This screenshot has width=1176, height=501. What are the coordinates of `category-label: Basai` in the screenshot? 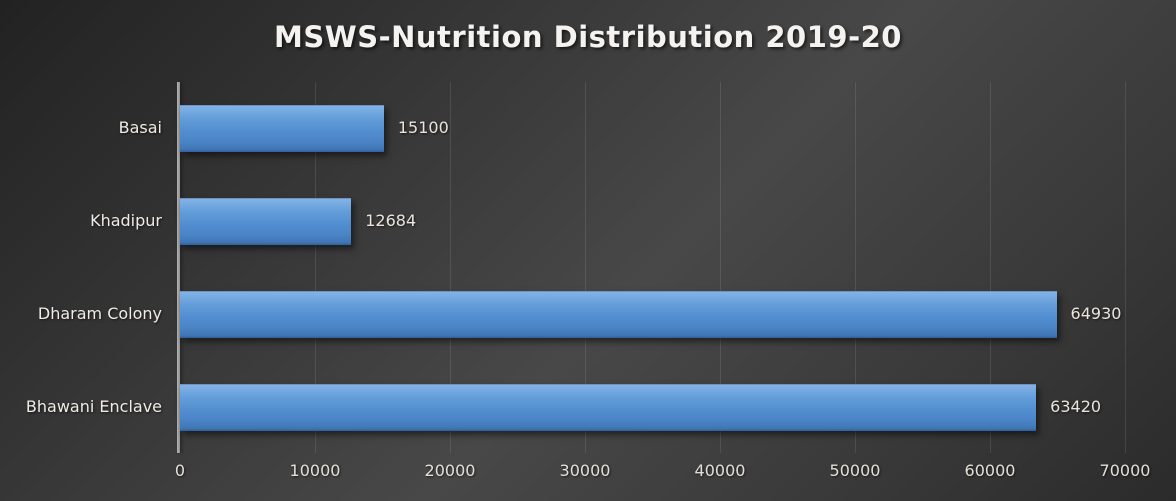 It's located at (140, 128).